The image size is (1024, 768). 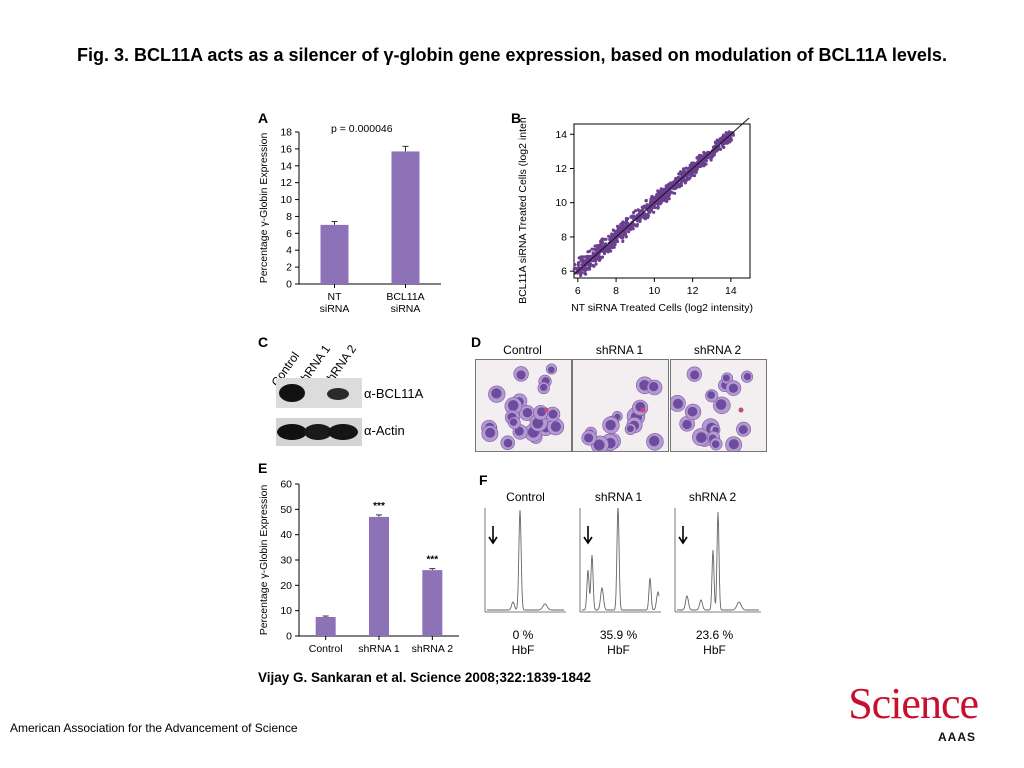 What do you see at coordinates (655, 291) in the screenshot?
I see `x-tick-label: 10` at bounding box center [655, 291].